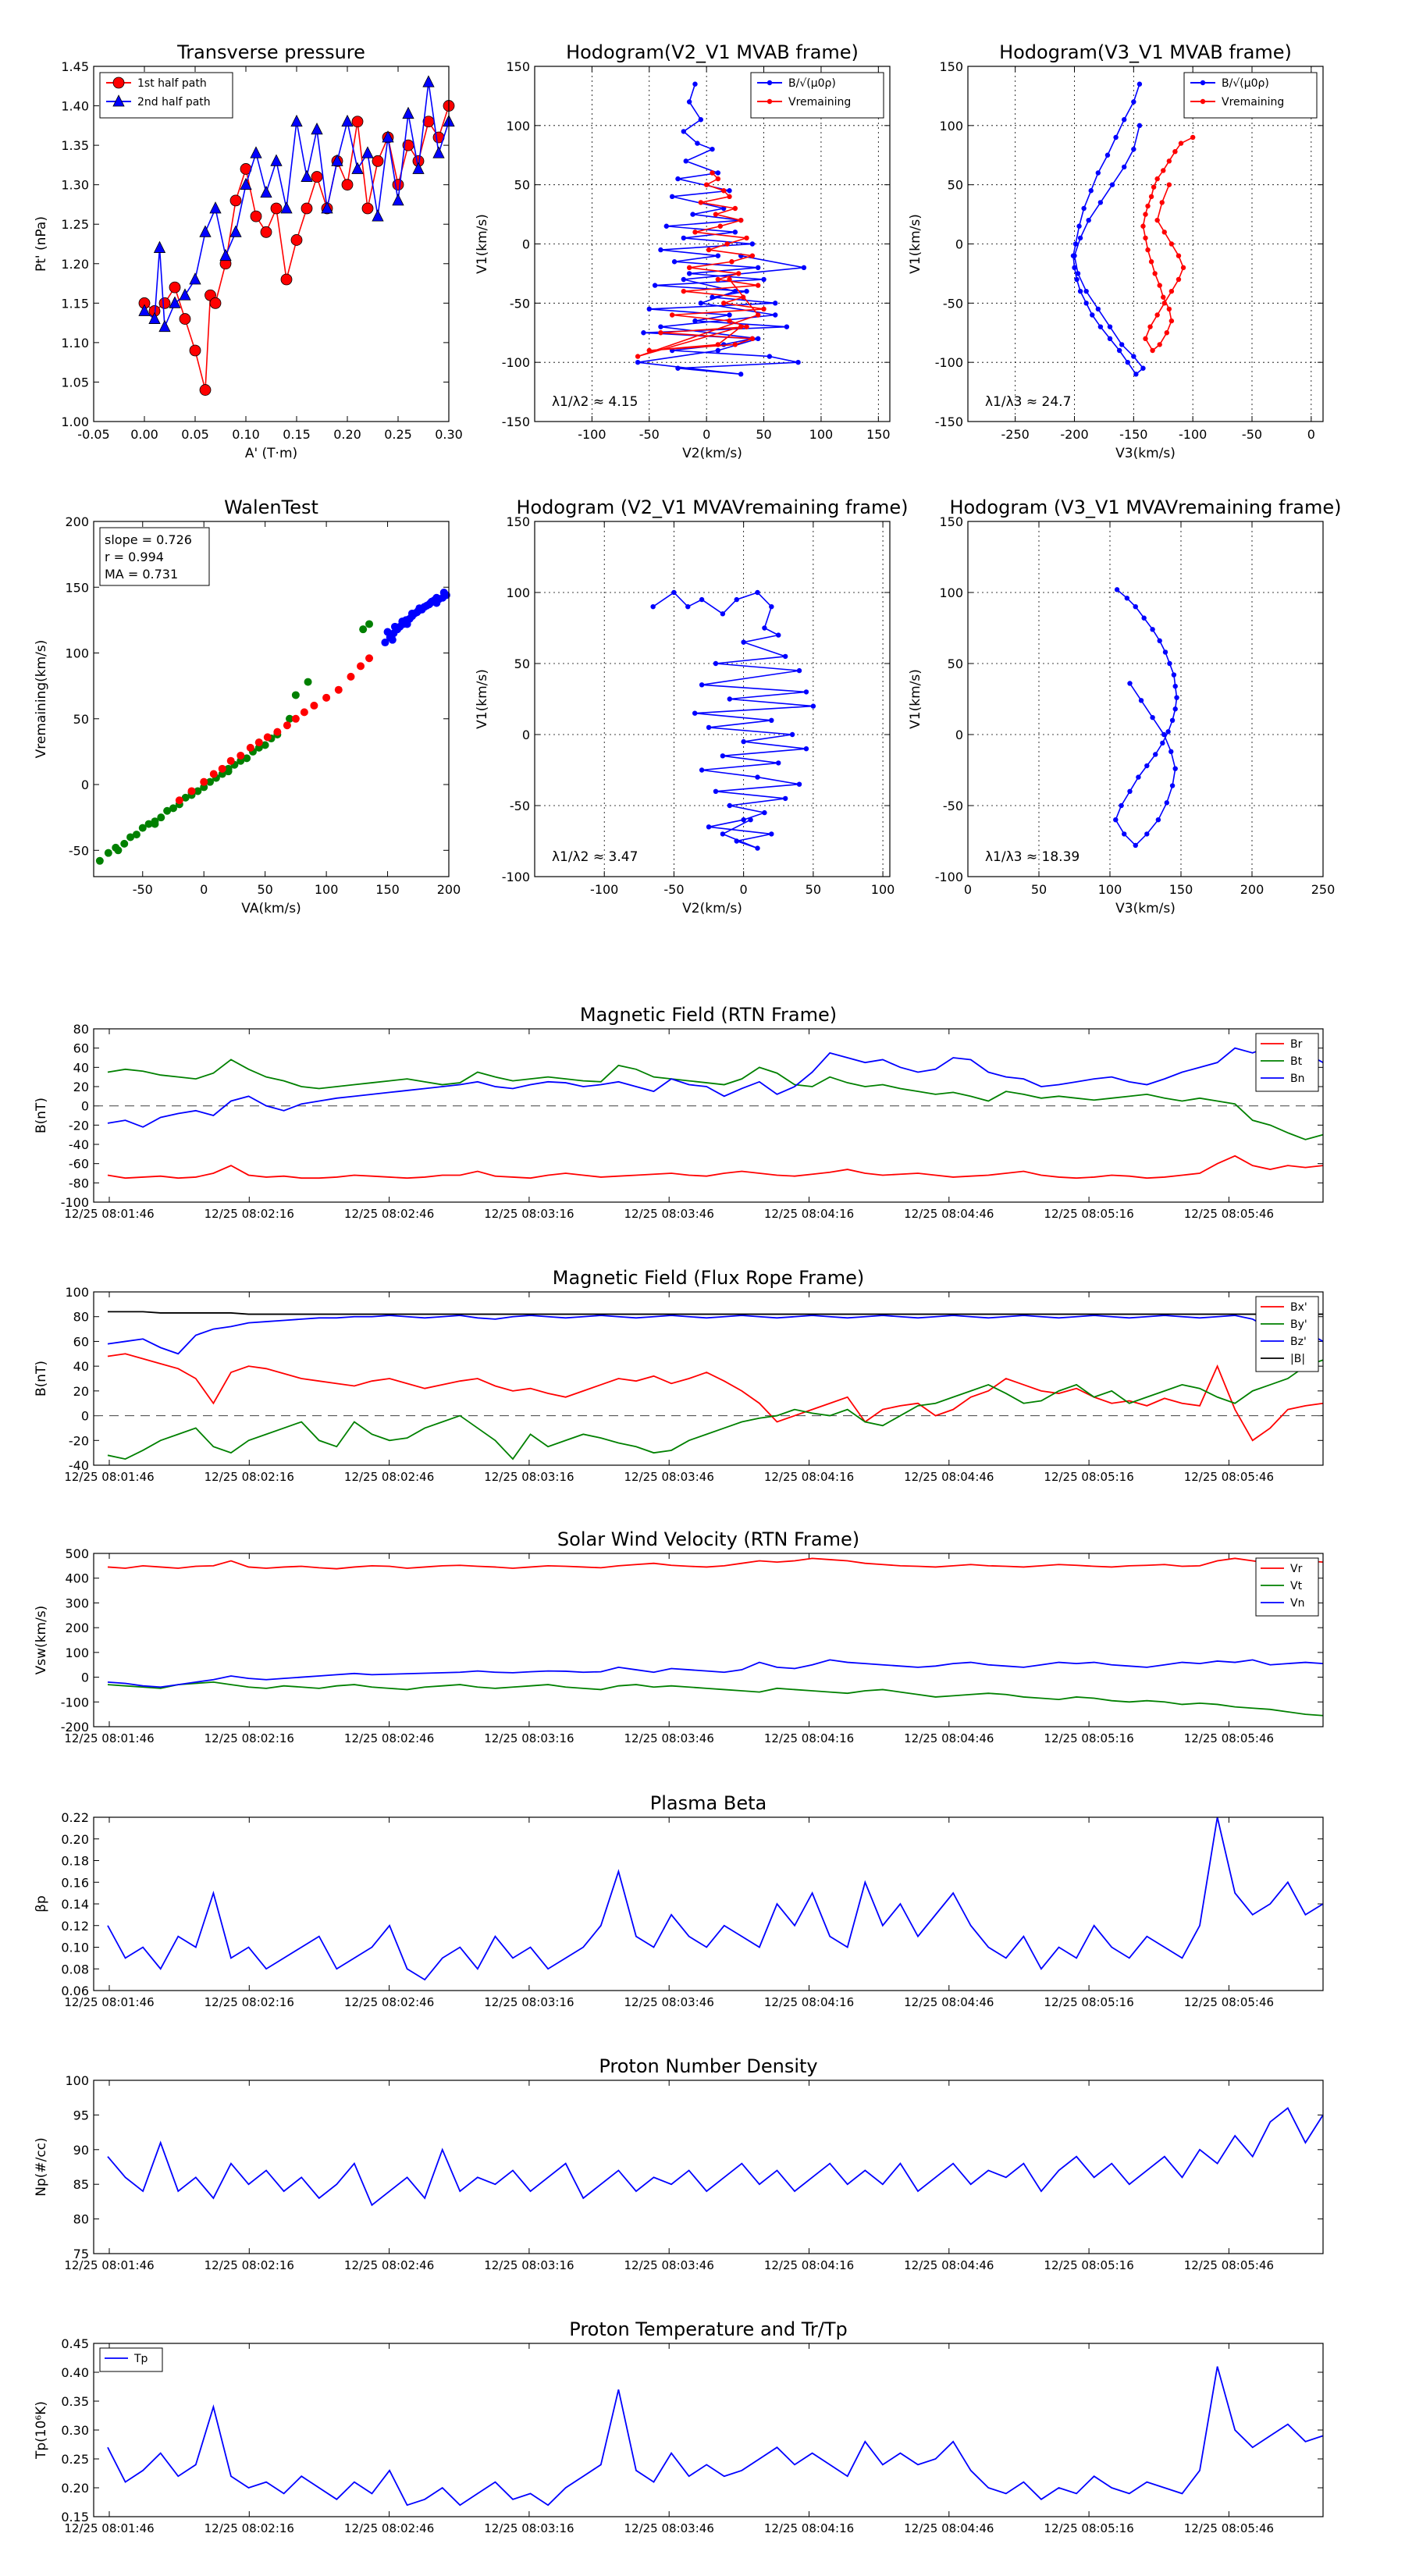  What do you see at coordinates (449, 434) in the screenshot?
I see `x-tick-label: 0.30` at bounding box center [449, 434].